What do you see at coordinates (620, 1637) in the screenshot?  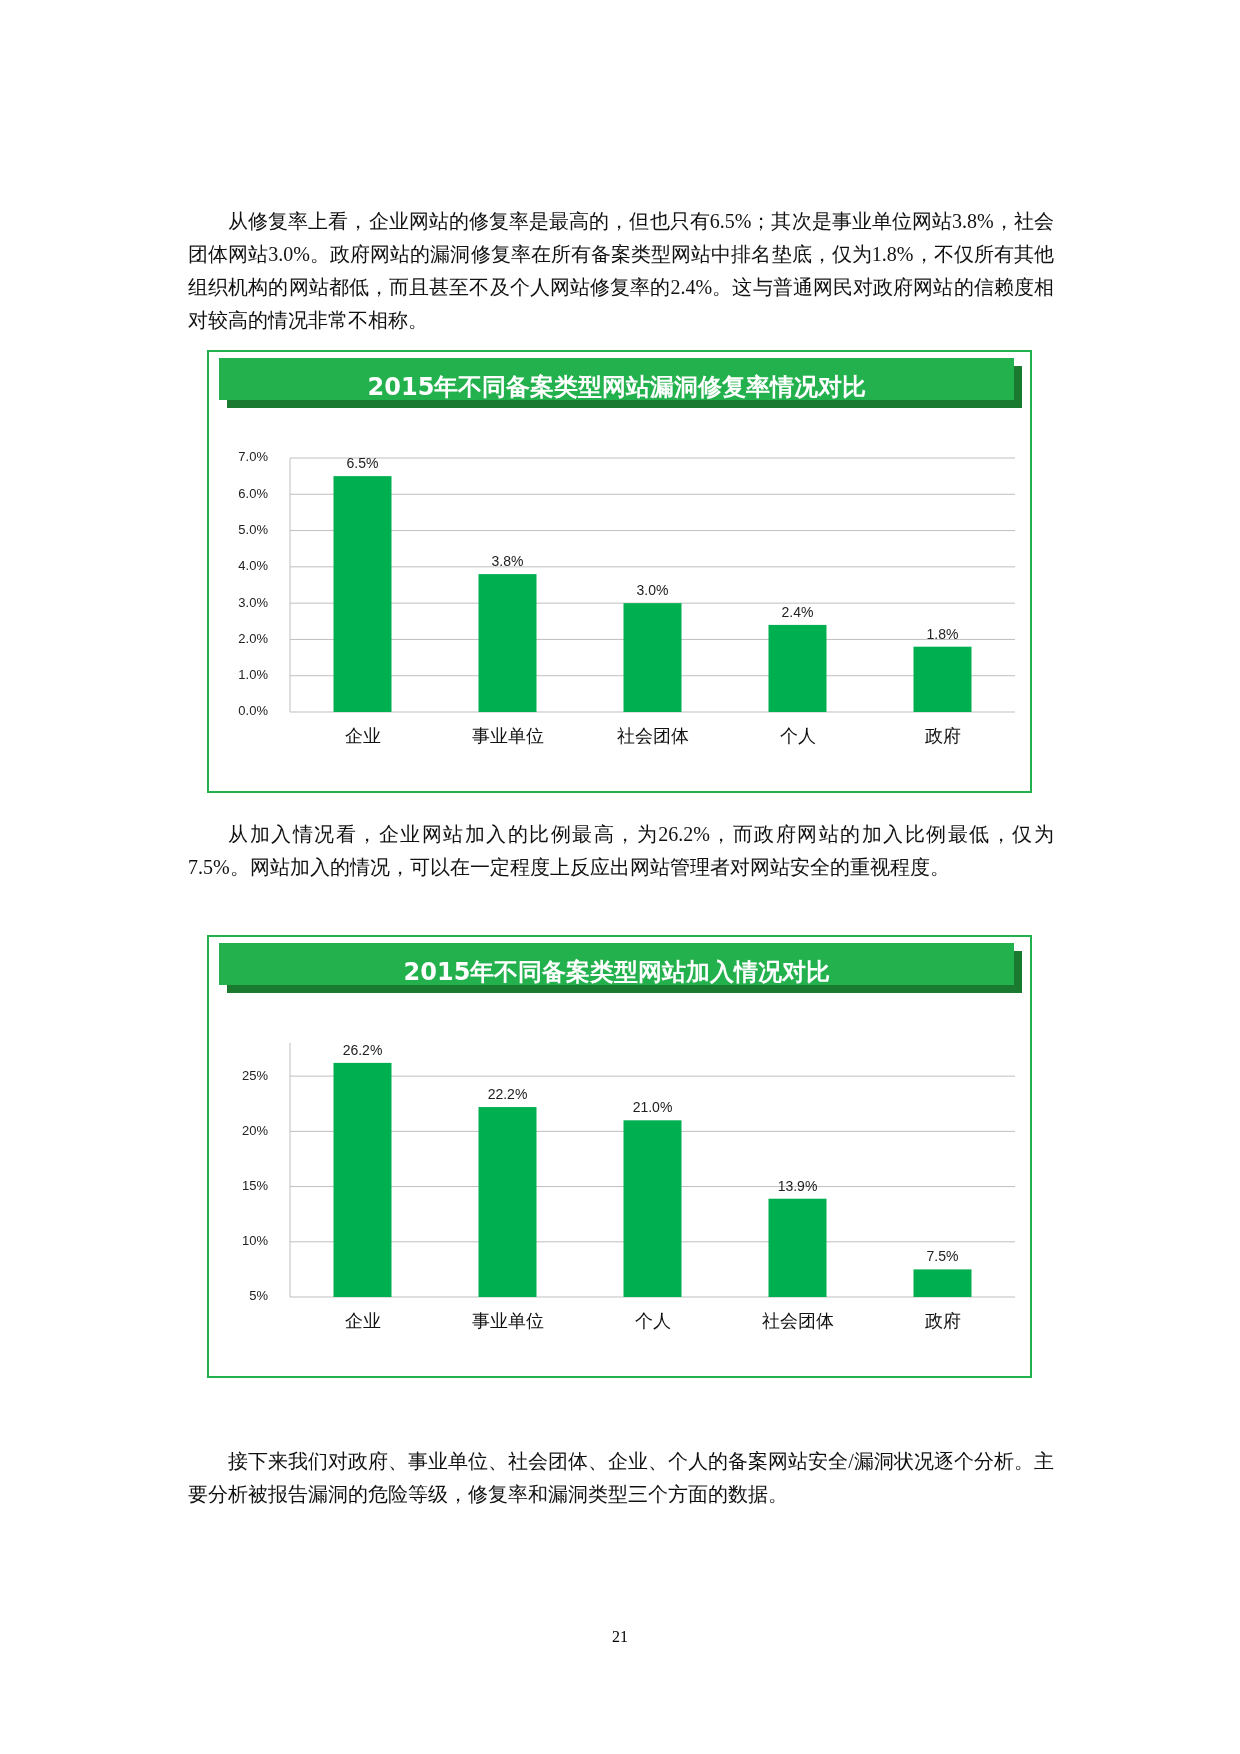 I see `text: 21` at bounding box center [620, 1637].